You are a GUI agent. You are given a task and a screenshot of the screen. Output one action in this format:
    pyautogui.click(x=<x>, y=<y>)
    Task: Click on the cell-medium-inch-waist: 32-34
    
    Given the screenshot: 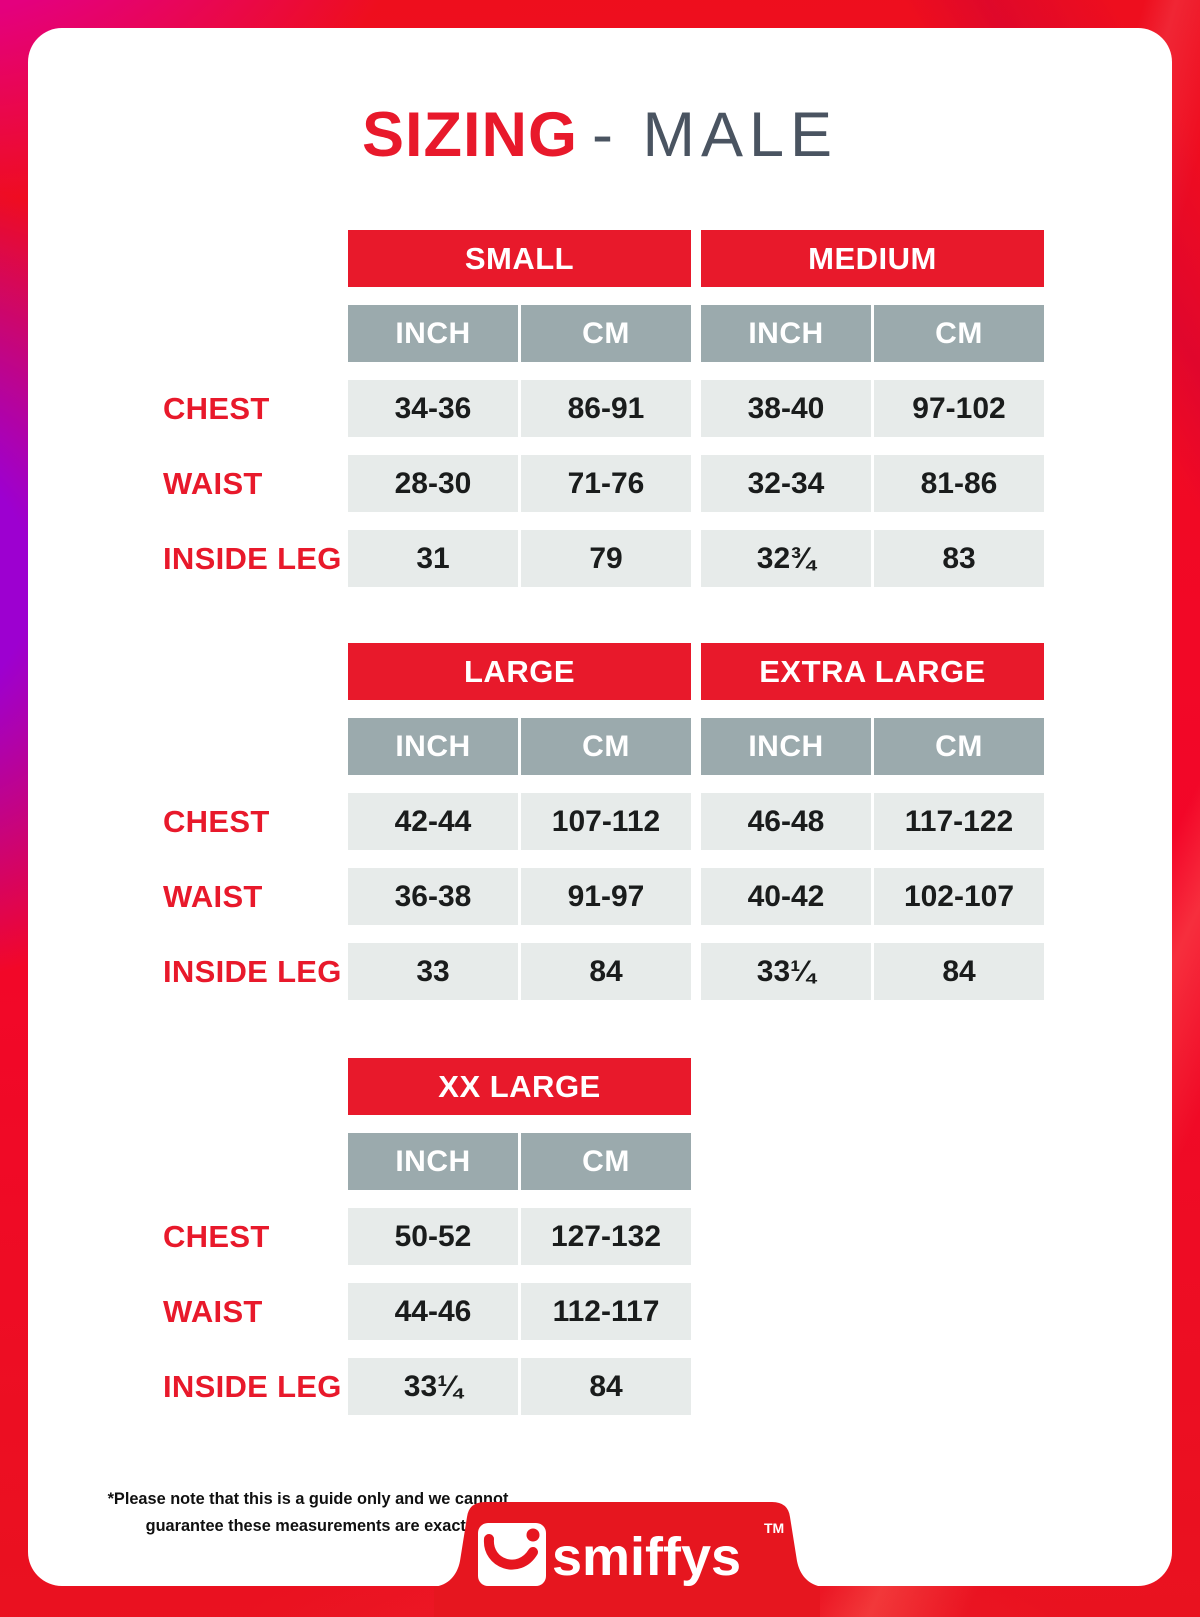 What is the action you would take?
    pyautogui.click(x=786, y=483)
    